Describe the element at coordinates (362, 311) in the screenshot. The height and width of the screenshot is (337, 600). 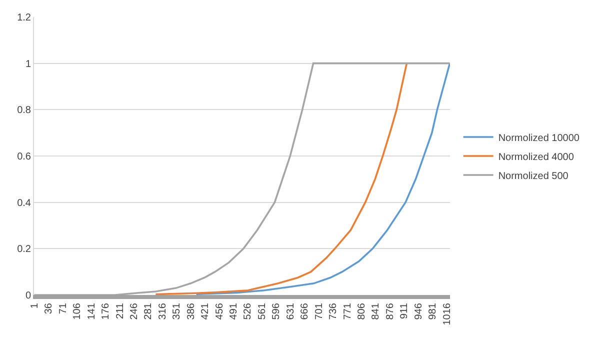
I see `x-tick-label: 806` at that location.